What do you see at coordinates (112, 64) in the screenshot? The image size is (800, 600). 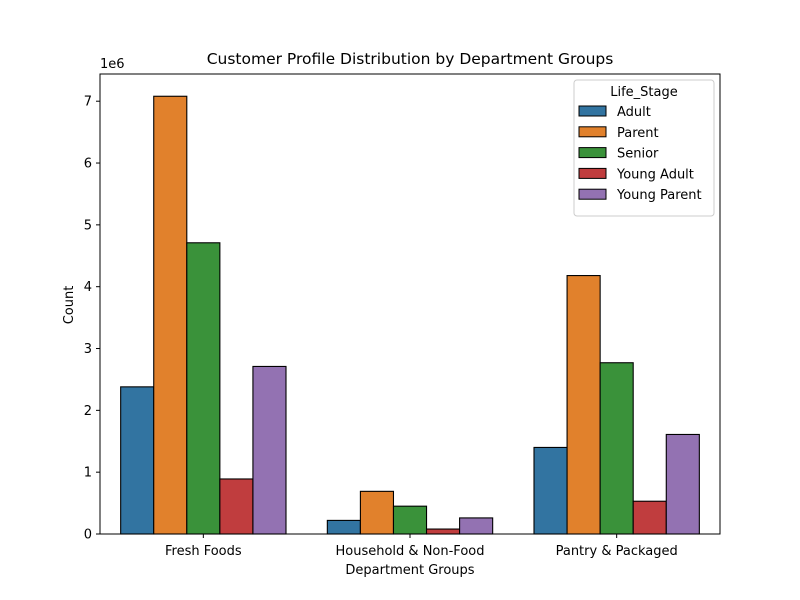 I see `y-axis-scale-label: 1e6` at bounding box center [112, 64].